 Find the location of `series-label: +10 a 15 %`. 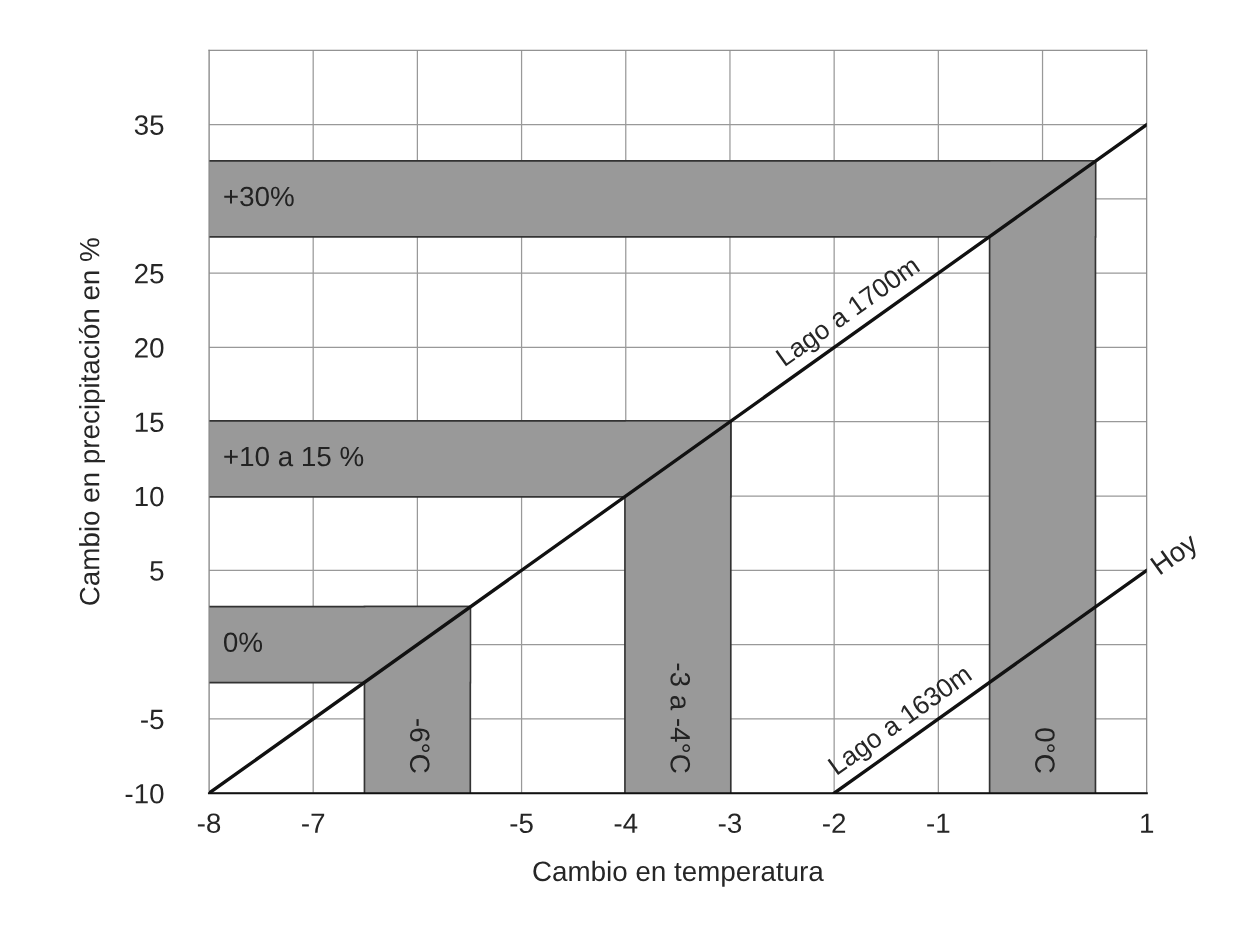

series-label: +10 a 15 % is located at coordinates (294, 456).